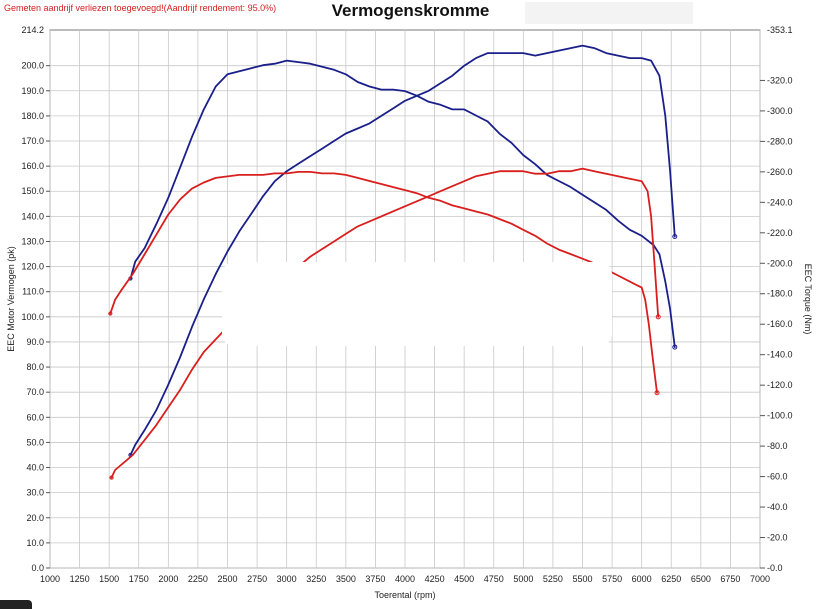 Image resolution: width=821 pixels, height=609 pixels. I want to click on y-left-tick-label: 70.0, so click(35, 392).